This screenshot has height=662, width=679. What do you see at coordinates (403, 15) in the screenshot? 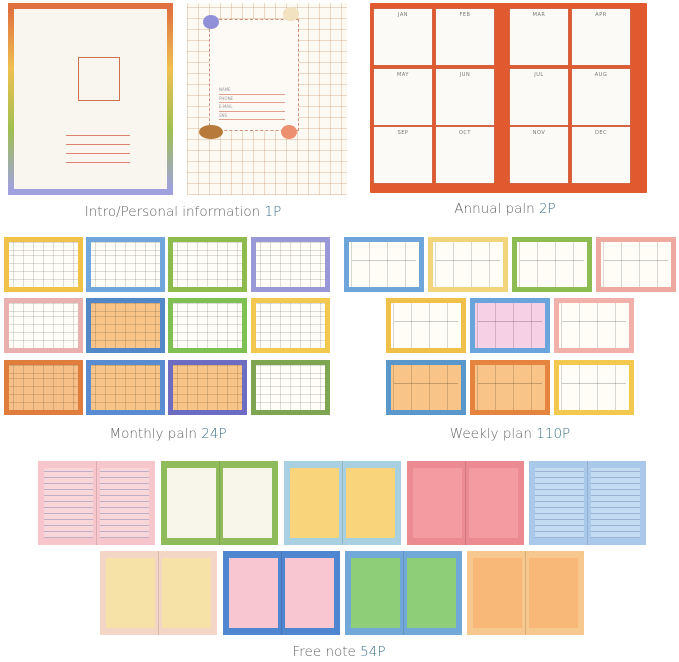
I see `month-label: JAN` at bounding box center [403, 15].